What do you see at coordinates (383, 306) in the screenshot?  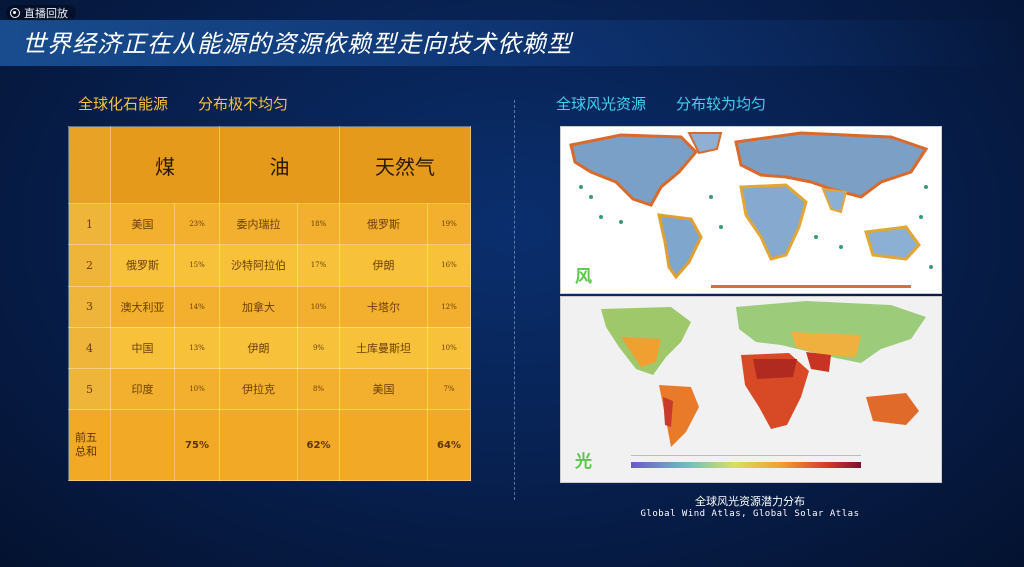 I see `gas-country: 卡塔尔` at bounding box center [383, 306].